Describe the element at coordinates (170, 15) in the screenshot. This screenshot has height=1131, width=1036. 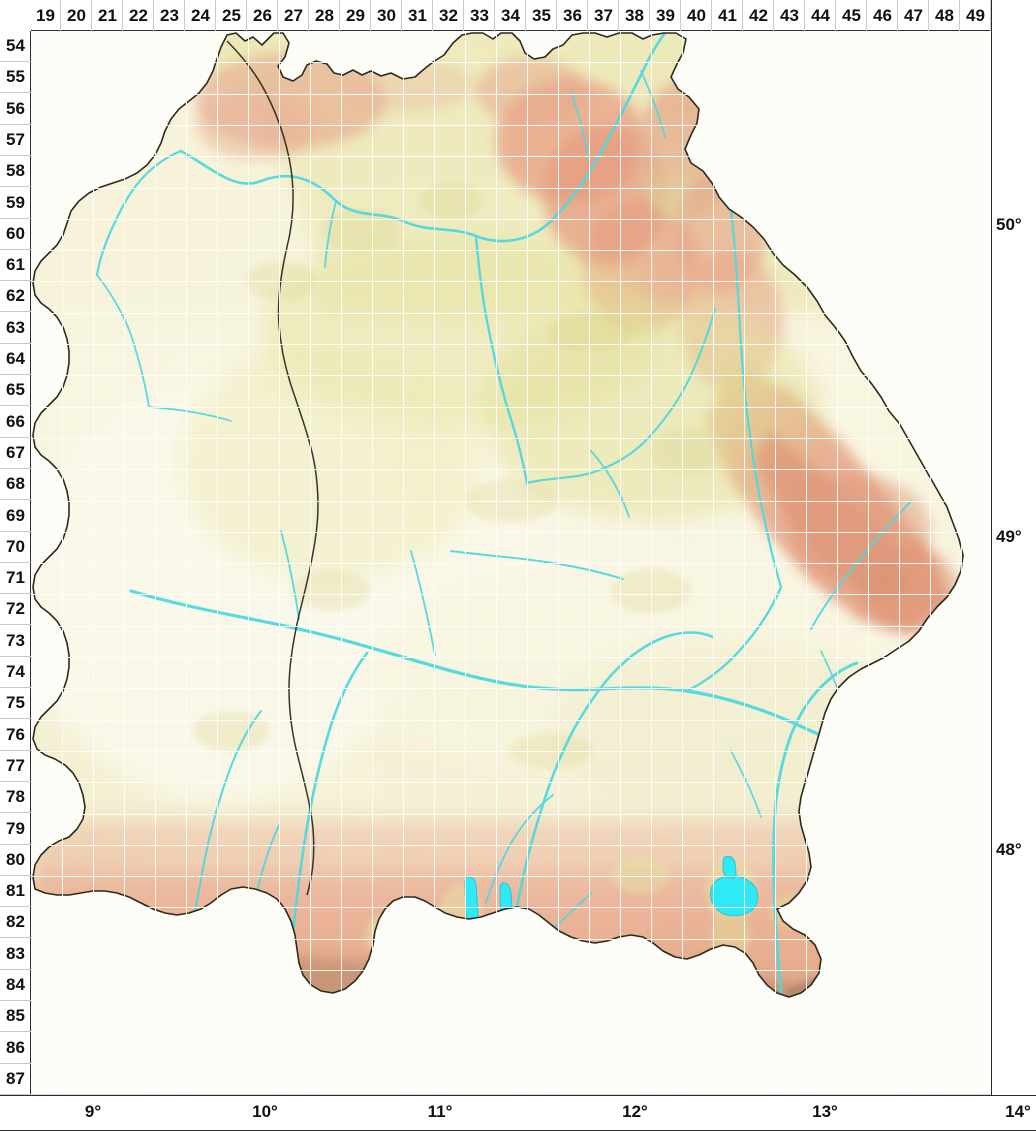
I see `column-header-23: 23` at that location.